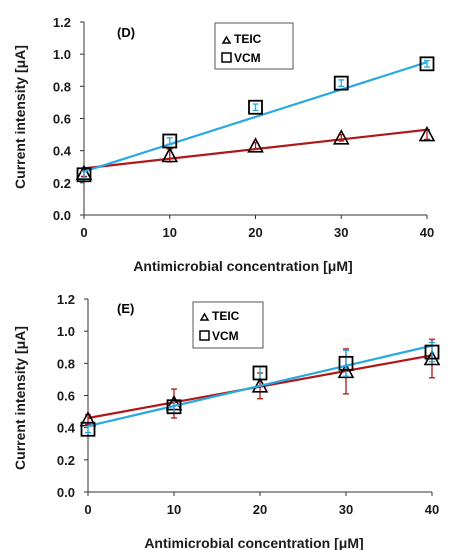 Image resolution: width=455 pixels, height=550 pixels. I want to click on panel-label: (D), so click(126, 32).